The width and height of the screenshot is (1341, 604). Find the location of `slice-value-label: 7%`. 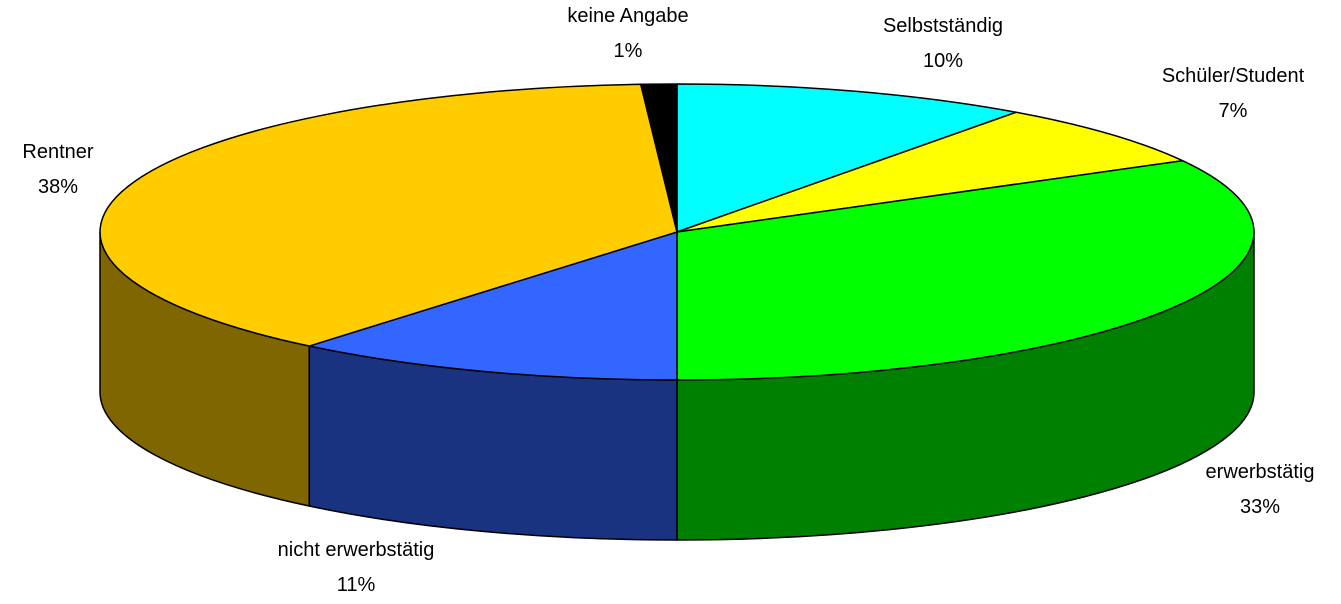

slice-value-label: 7% is located at coordinates (1233, 111).